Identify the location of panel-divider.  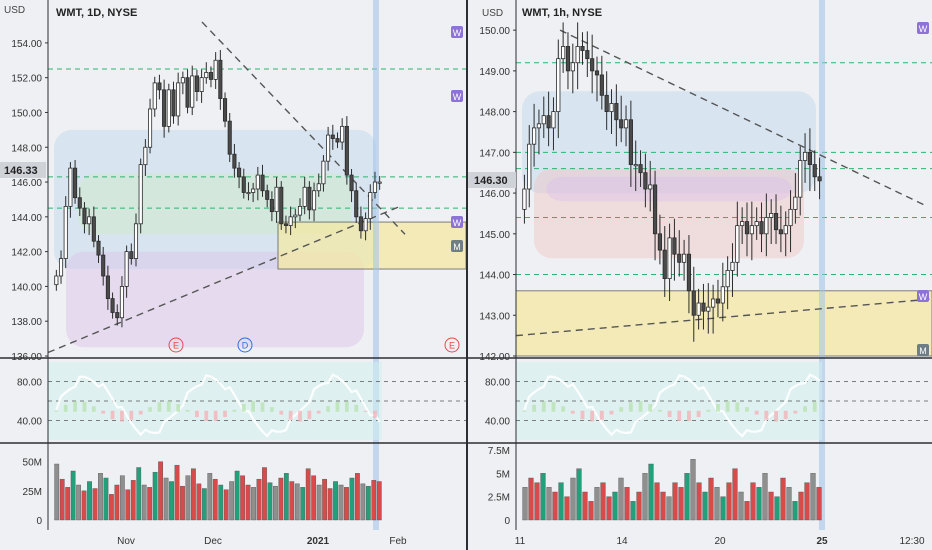
(467, 275).